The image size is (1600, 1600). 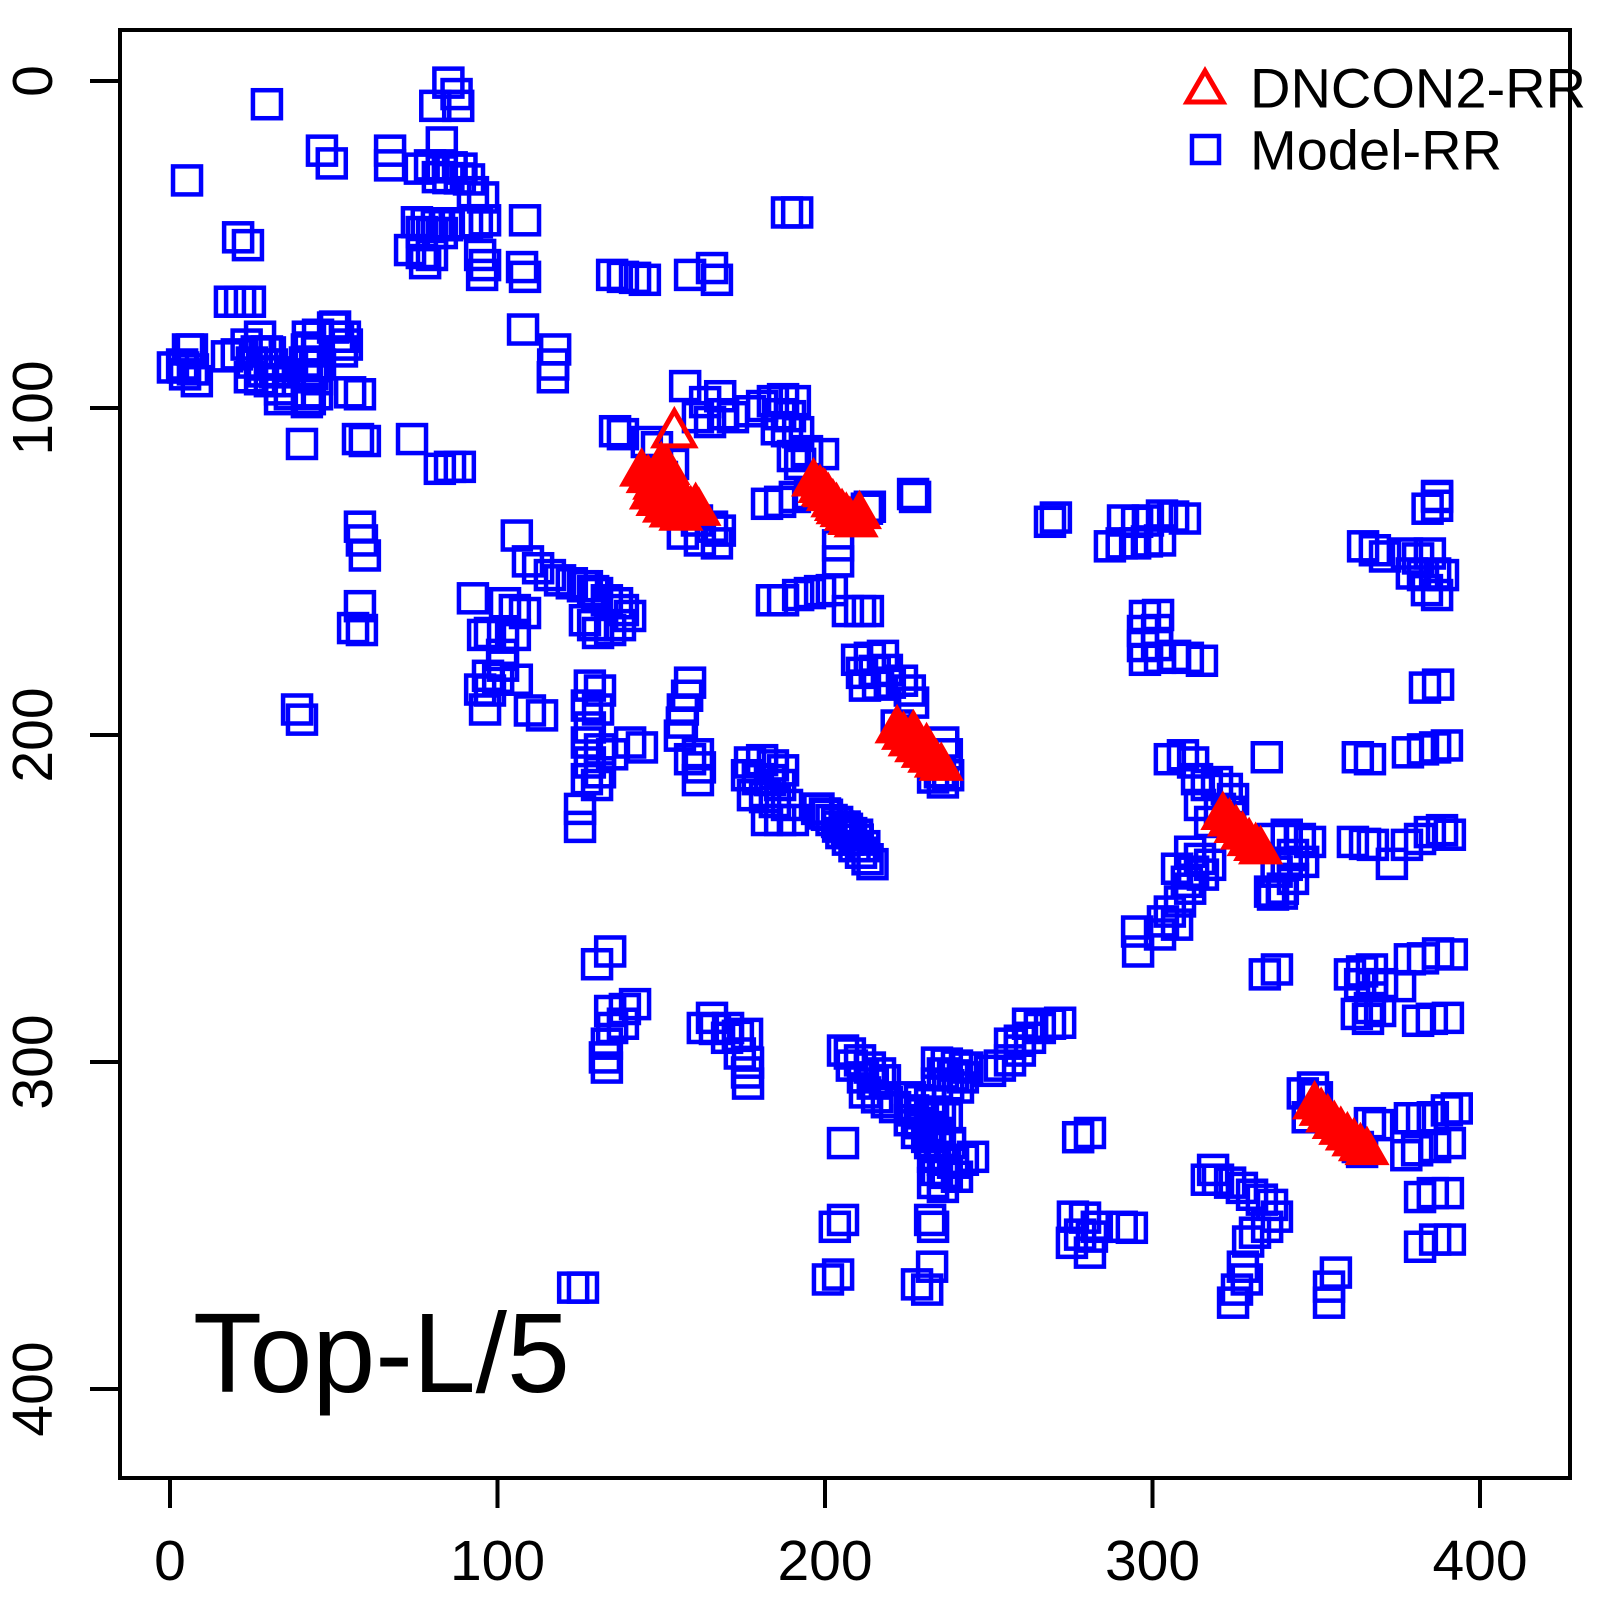 I want to click on y-axis: 0 100 200 300 400, so click(x=60, y=751).